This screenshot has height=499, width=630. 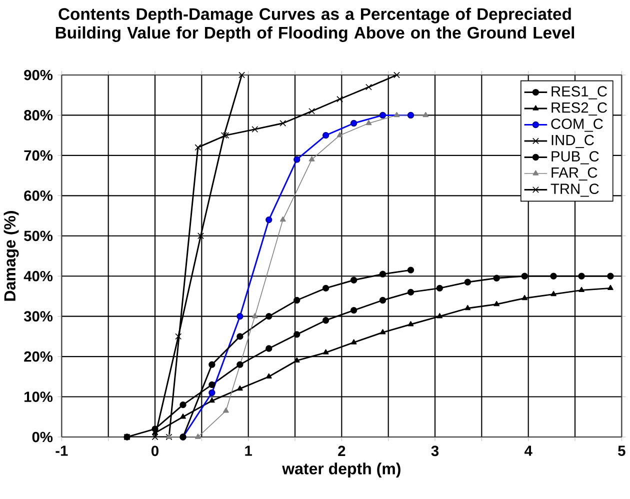 I want to click on y-tick-label: 10%, so click(x=38, y=397).